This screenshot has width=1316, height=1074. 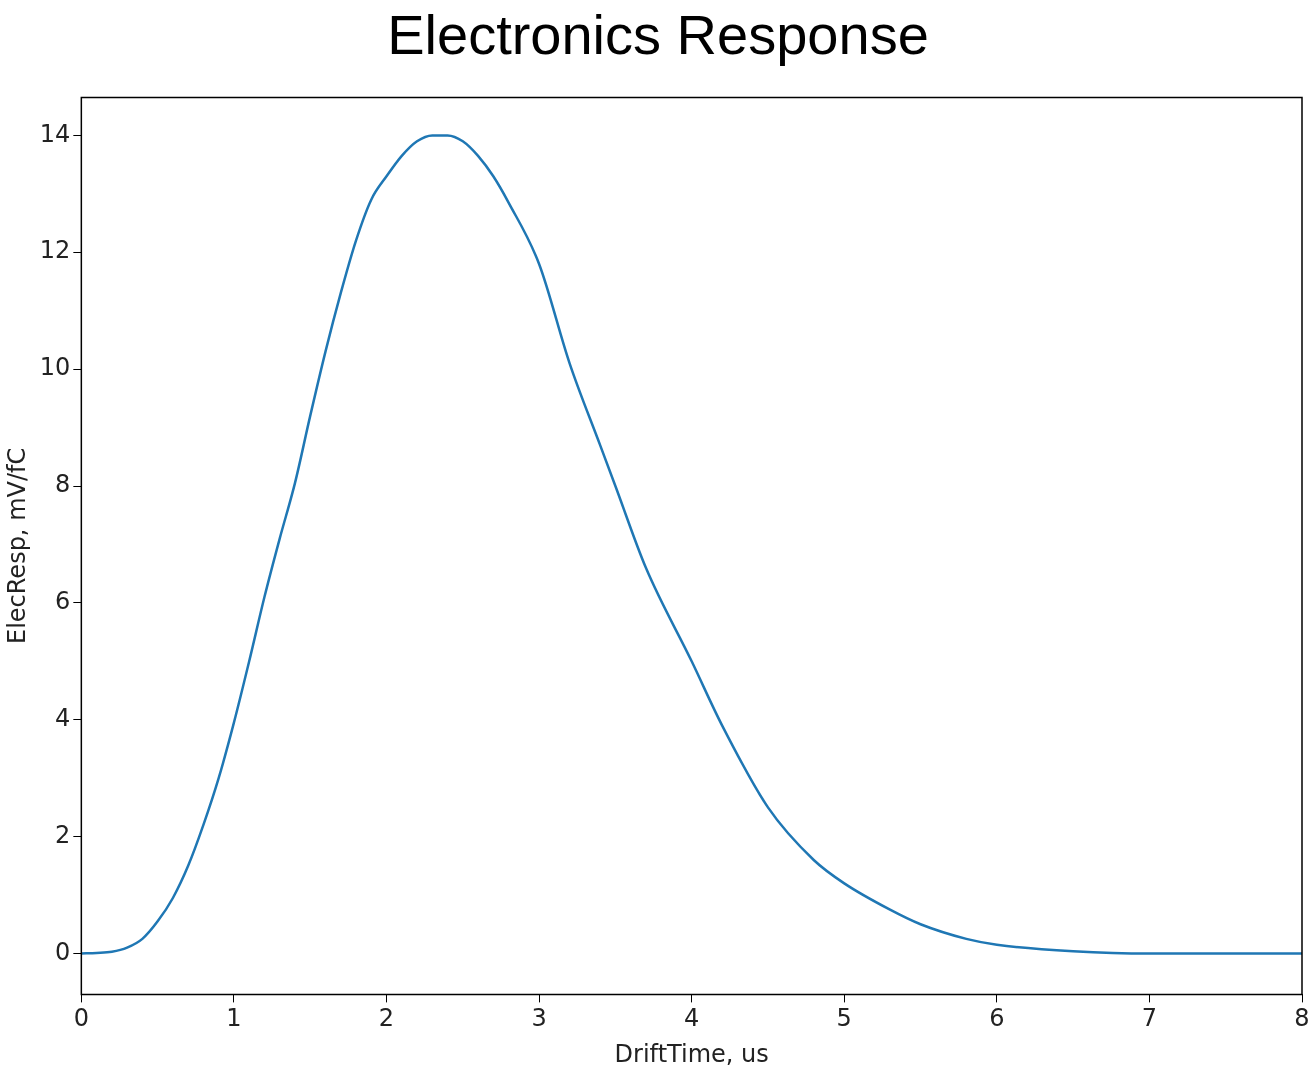 I want to click on y-tick-label: 10, so click(x=55, y=367).